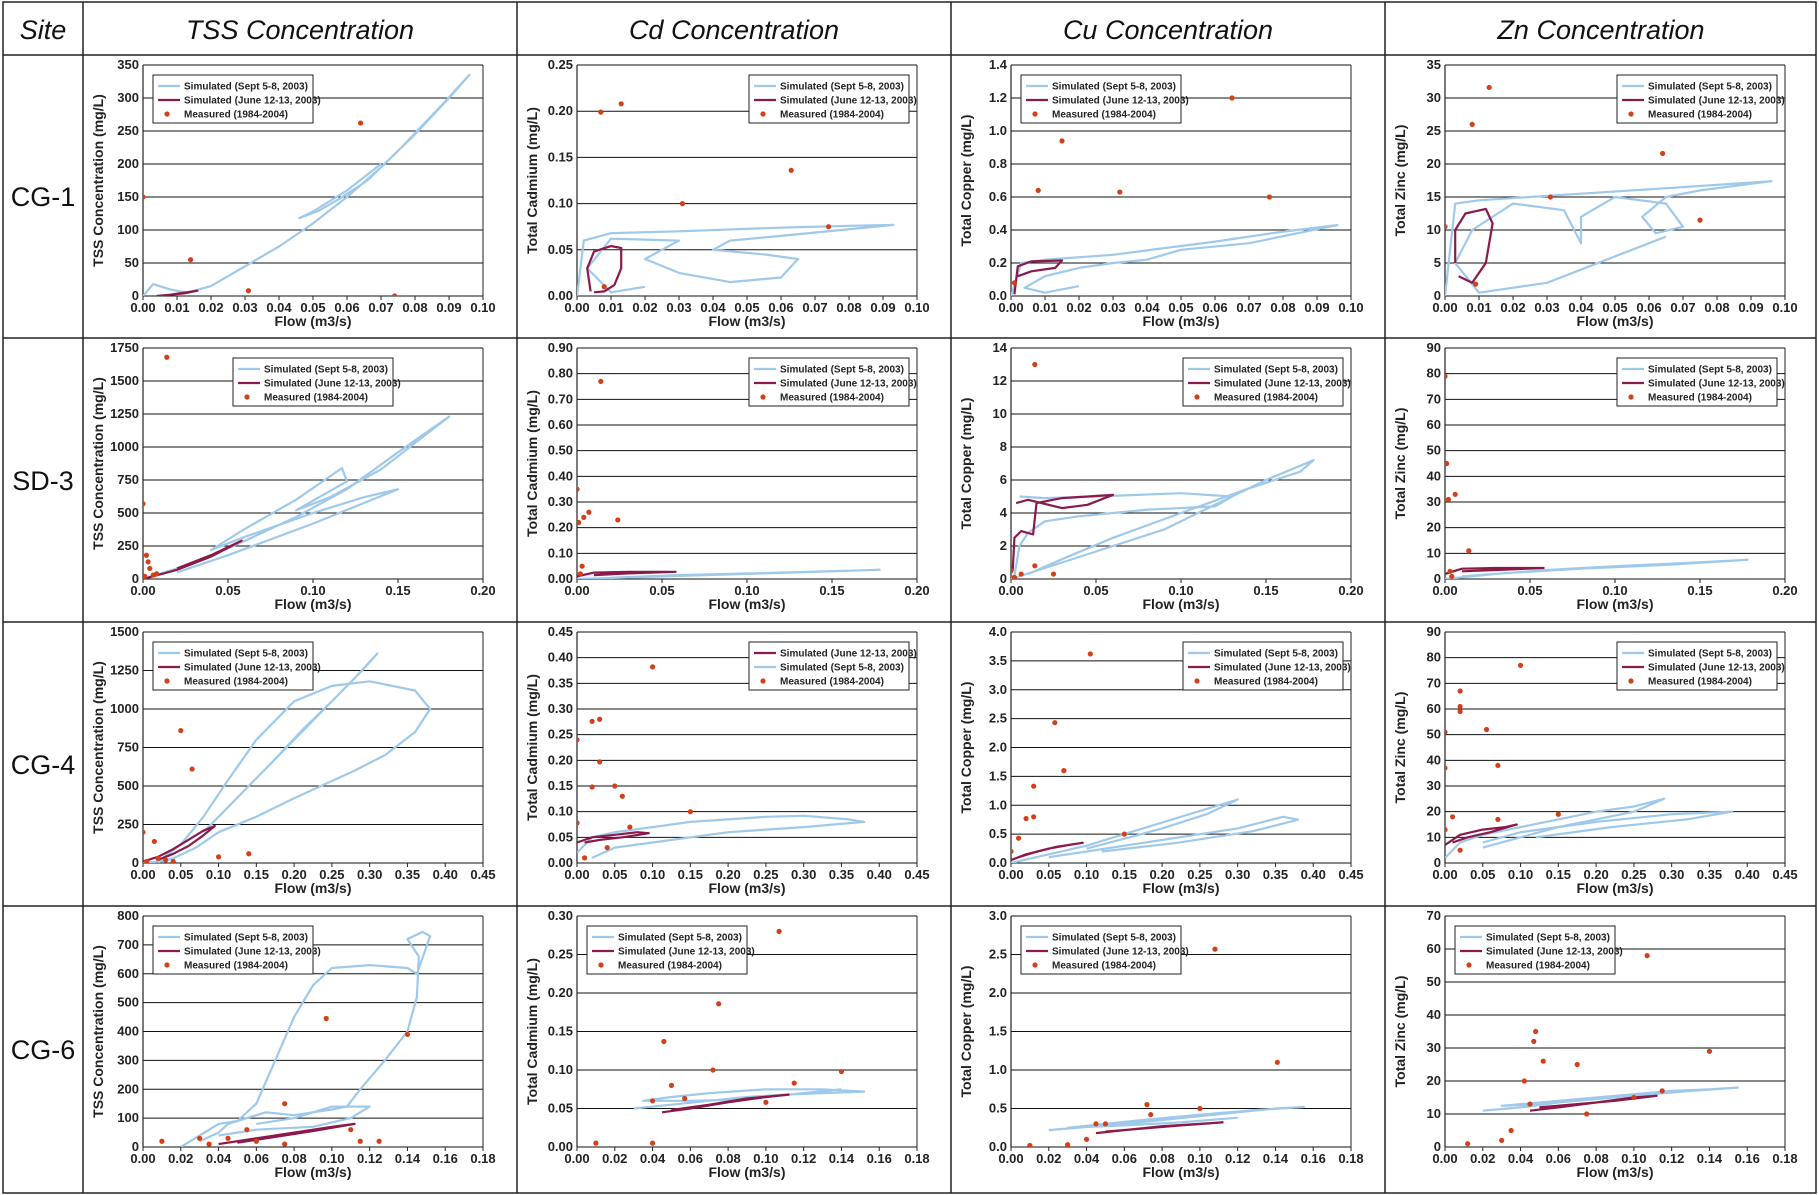 The width and height of the screenshot is (1819, 1195). I want to click on x-tick-label: 0.40, so click(1313, 874).